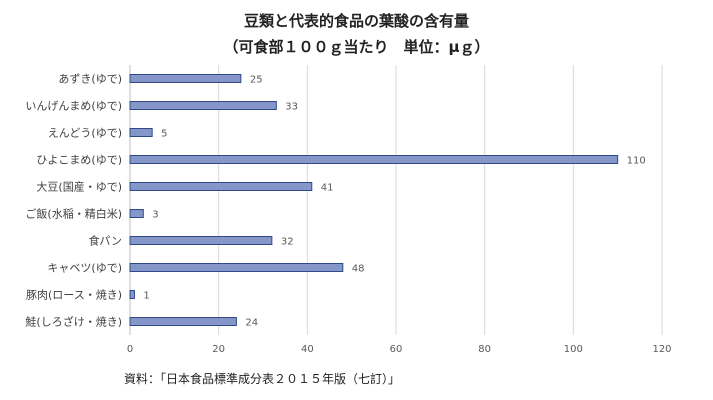 This screenshot has height=400, width=713. I want to click on category-label: 食パン, so click(105, 241).